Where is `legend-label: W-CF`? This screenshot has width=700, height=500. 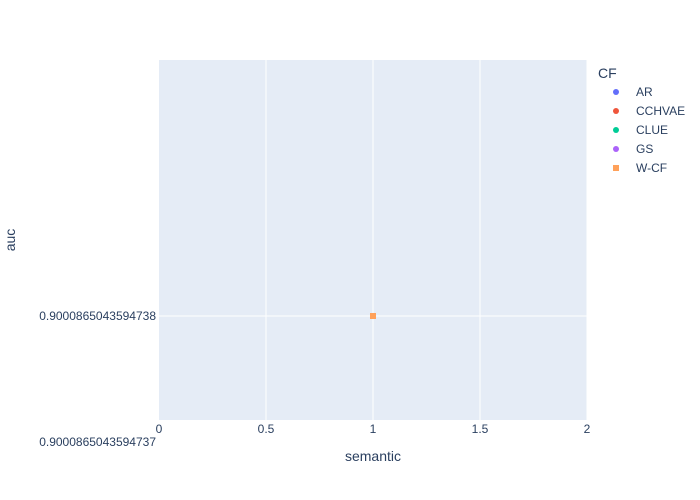
legend-label: W-CF is located at coordinates (651, 168).